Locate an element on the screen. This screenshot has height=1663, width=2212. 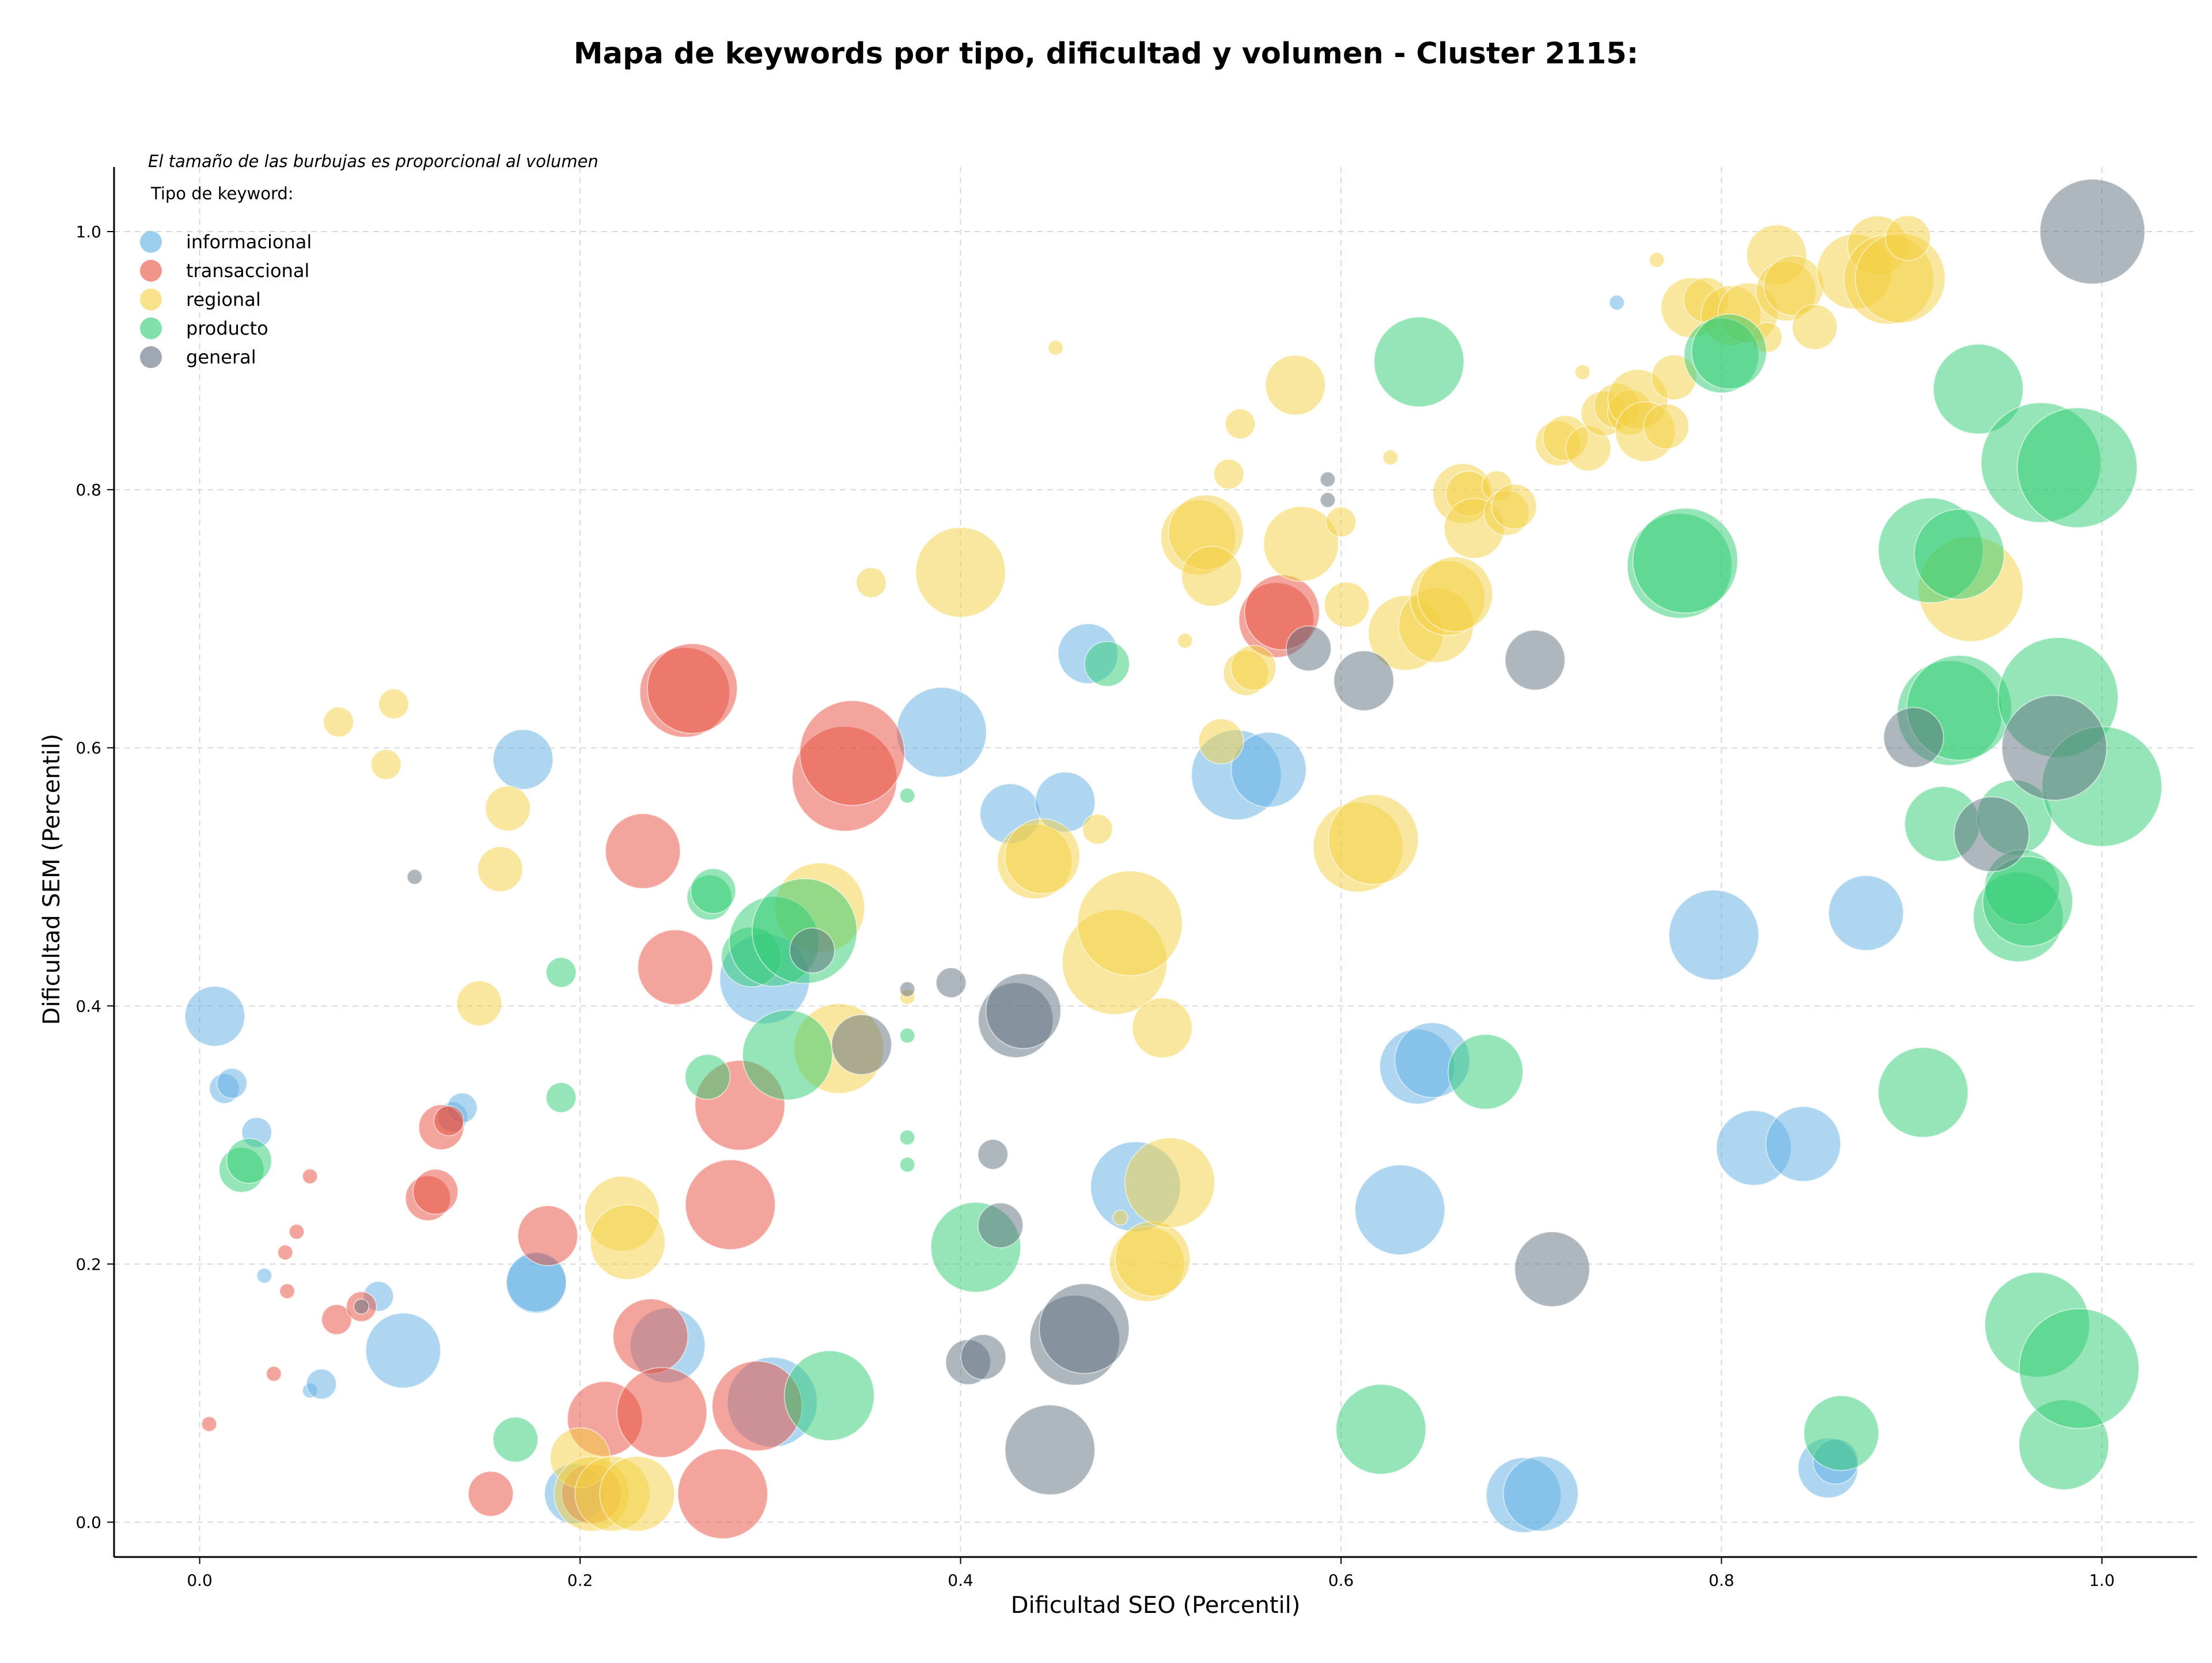
legend-marker-general is located at coordinates (151, 357).